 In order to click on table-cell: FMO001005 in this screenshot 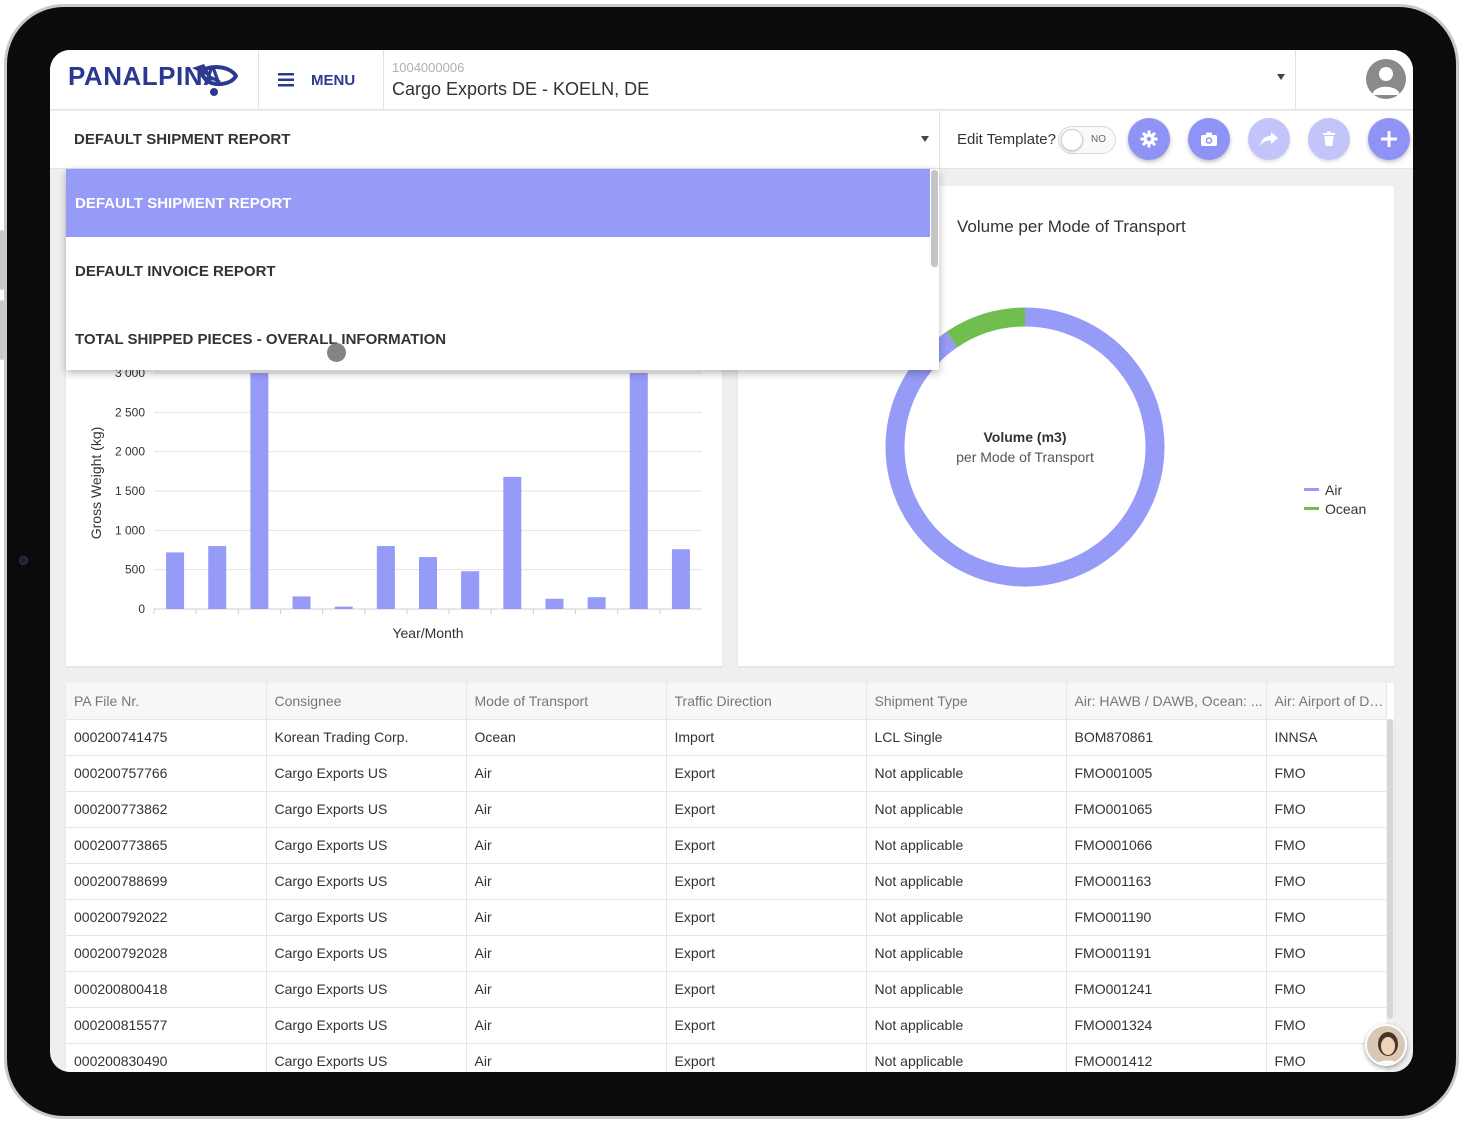, I will do `click(1166, 773)`.